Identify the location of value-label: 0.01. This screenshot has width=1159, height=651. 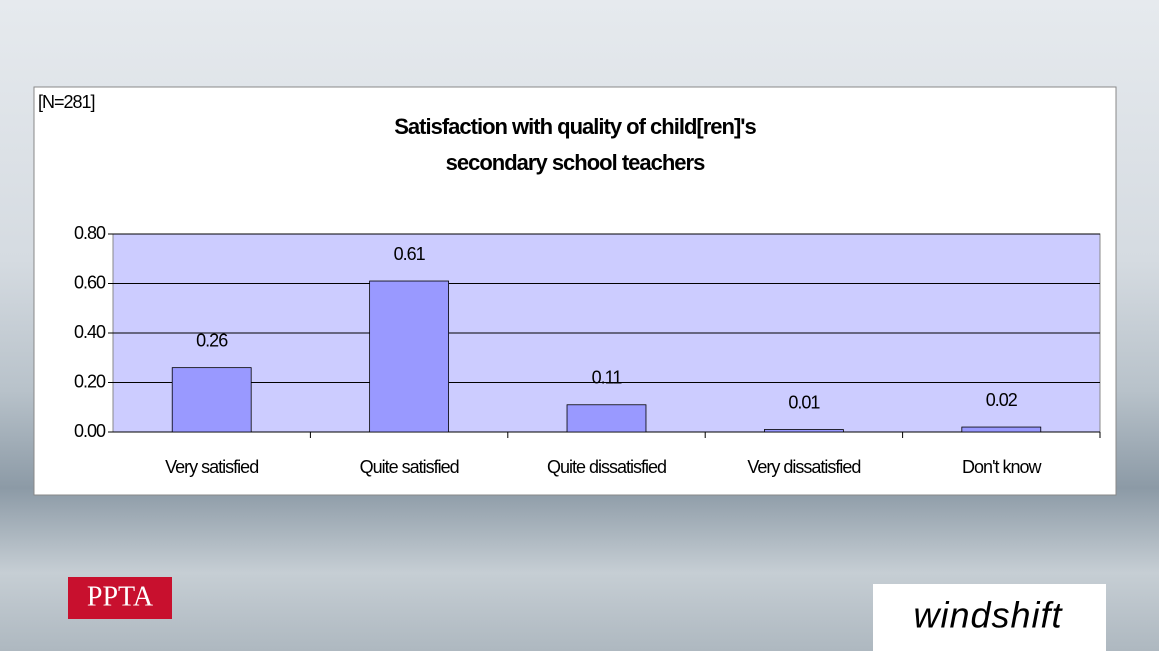
(804, 402).